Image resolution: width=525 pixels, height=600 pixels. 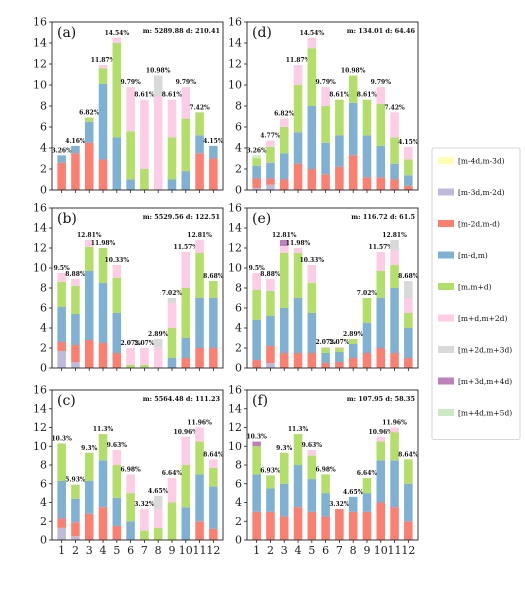 I want to click on bar-data-label: 4.65%, so click(x=353, y=492).